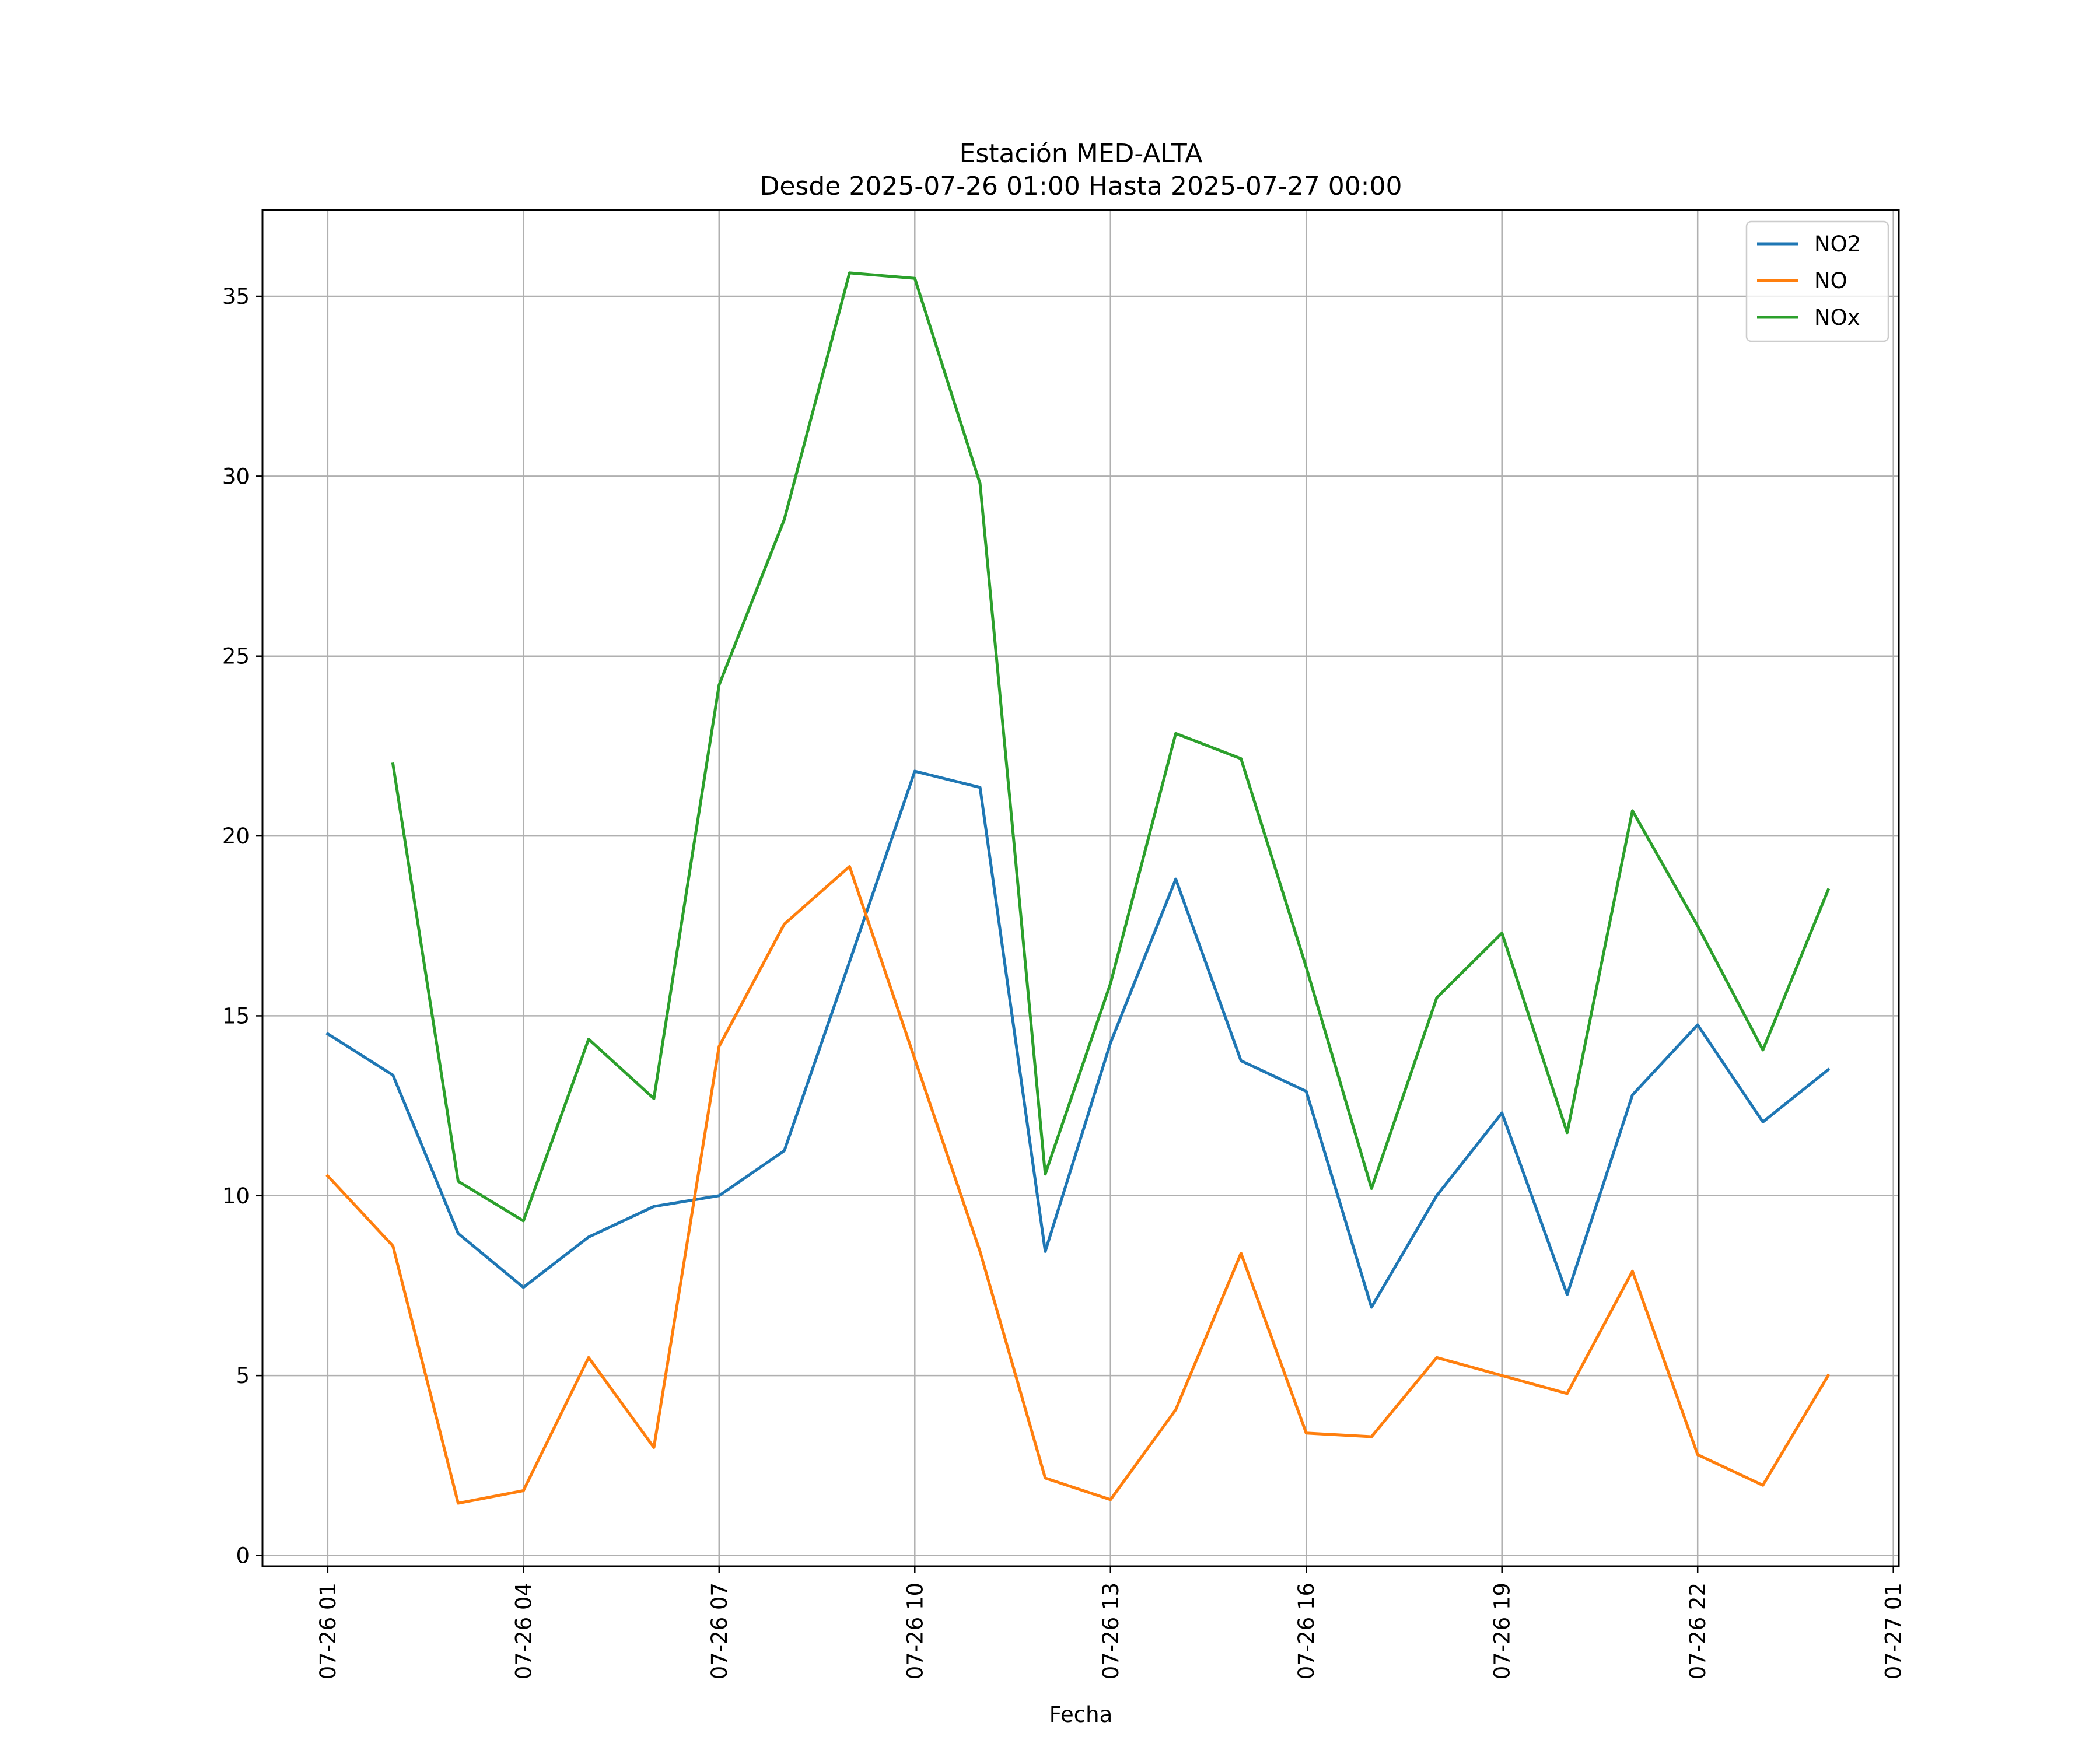 The height and width of the screenshot is (1750, 2100). What do you see at coordinates (236, 836) in the screenshot?
I see `y-tick-label: 20` at bounding box center [236, 836].